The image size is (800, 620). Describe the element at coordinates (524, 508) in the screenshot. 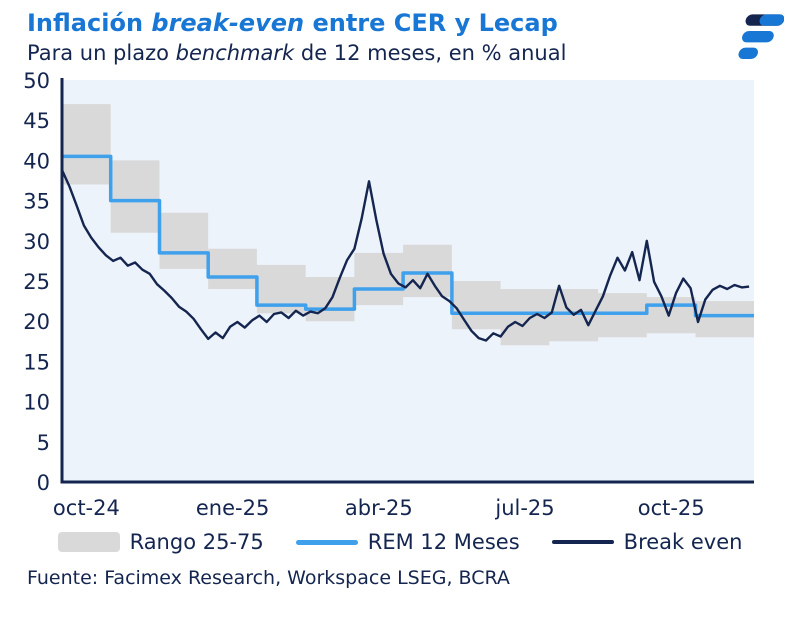

I see `x-tick-label: jul-25` at that location.